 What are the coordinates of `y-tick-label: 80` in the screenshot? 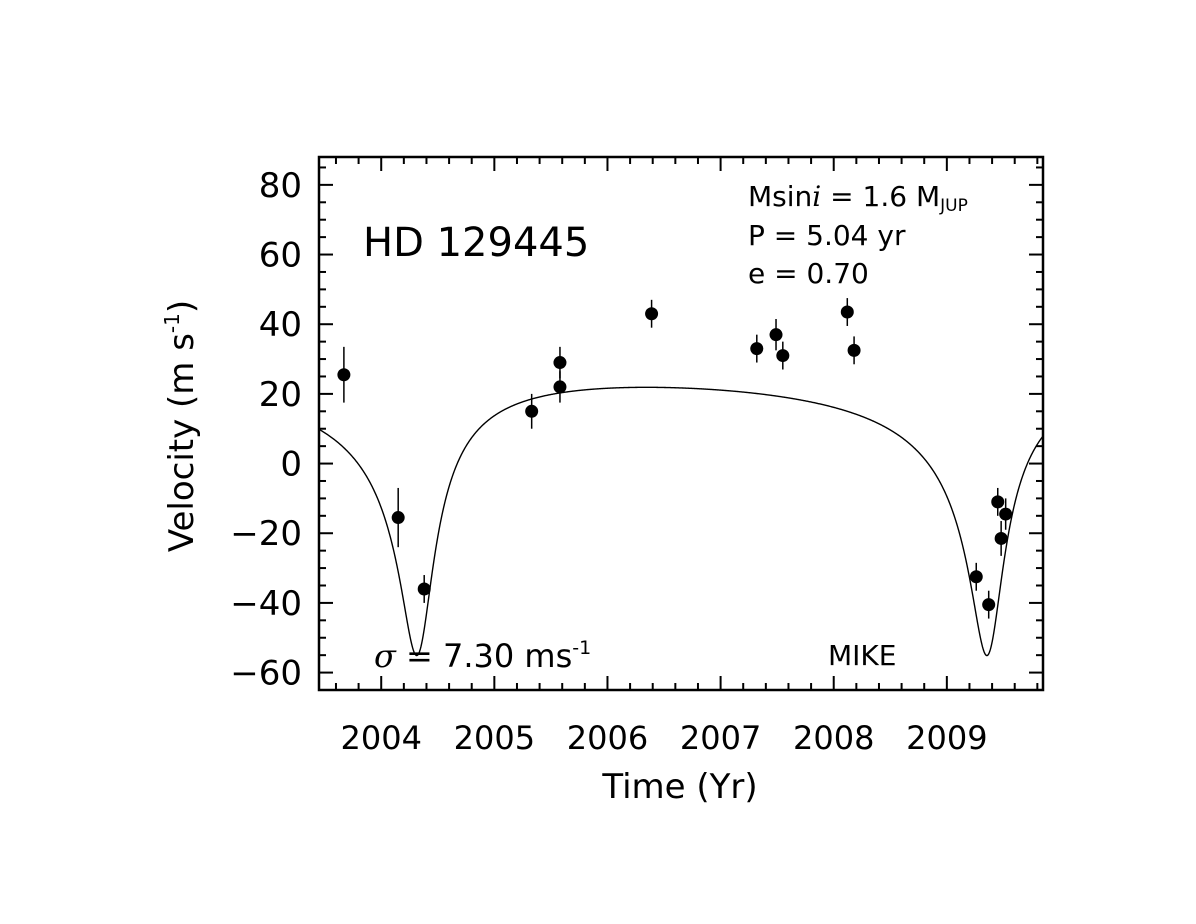 It's located at (280, 186).